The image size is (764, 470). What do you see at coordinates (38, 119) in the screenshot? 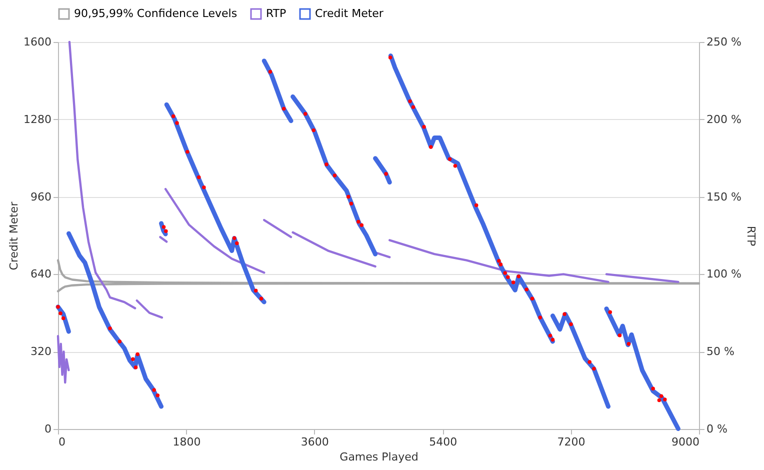
I see `y-tick-label: 1280` at bounding box center [38, 119].